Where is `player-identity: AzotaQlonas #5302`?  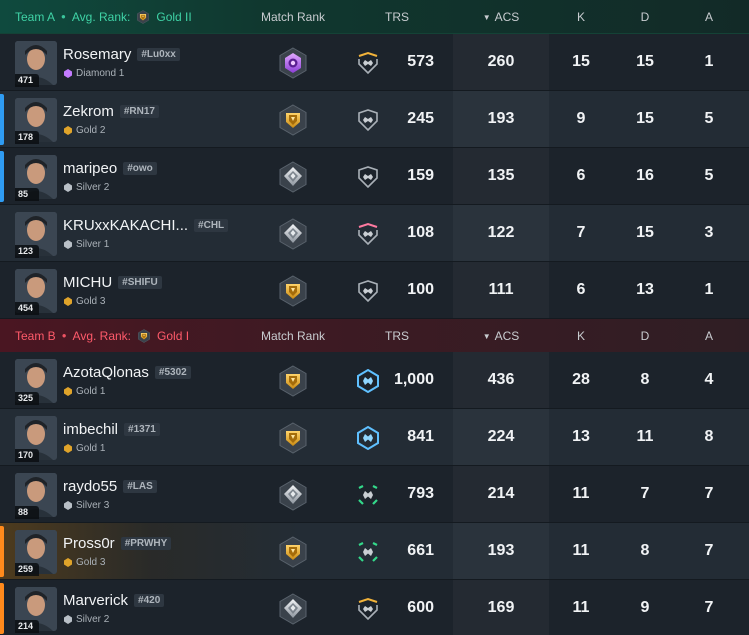 player-identity: AzotaQlonas #5302 is located at coordinates (127, 372).